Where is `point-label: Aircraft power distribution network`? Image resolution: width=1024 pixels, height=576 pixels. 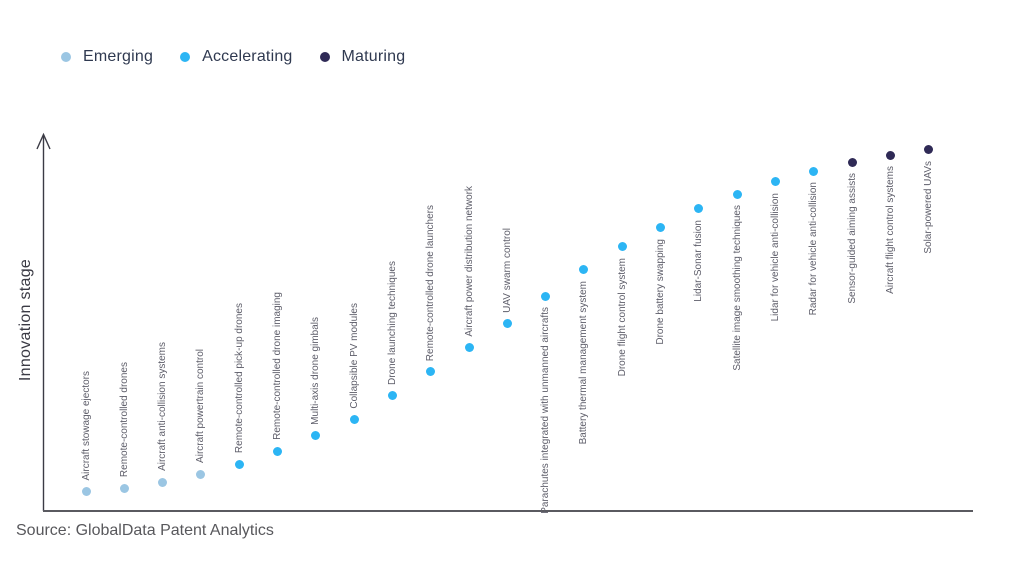
point-label: Aircraft power distribution network is located at coordinates (469, 261).